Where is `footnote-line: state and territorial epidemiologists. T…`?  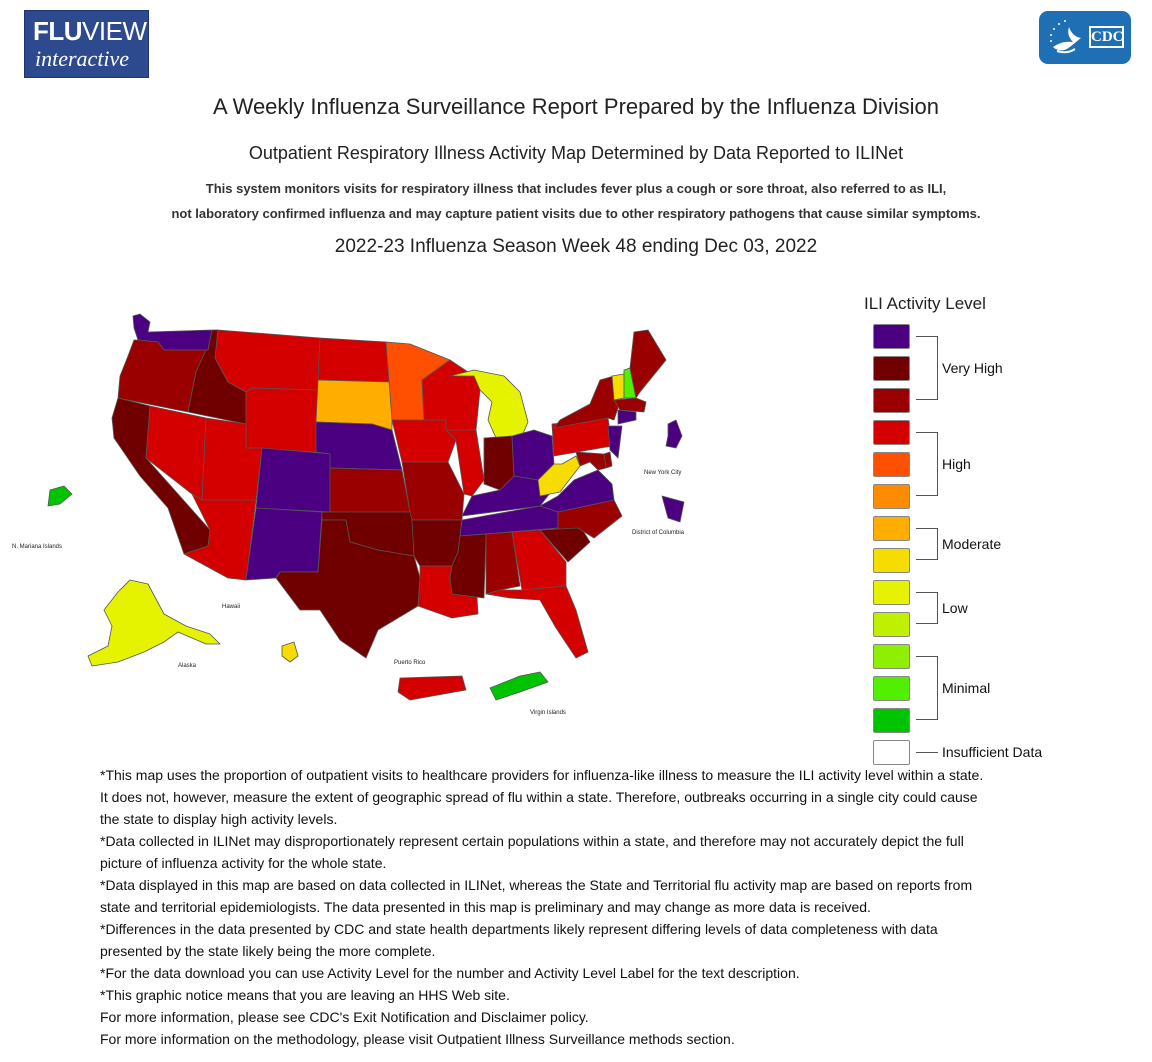
footnote-line: state and territorial epidemiologists. T… is located at coordinates (485, 907).